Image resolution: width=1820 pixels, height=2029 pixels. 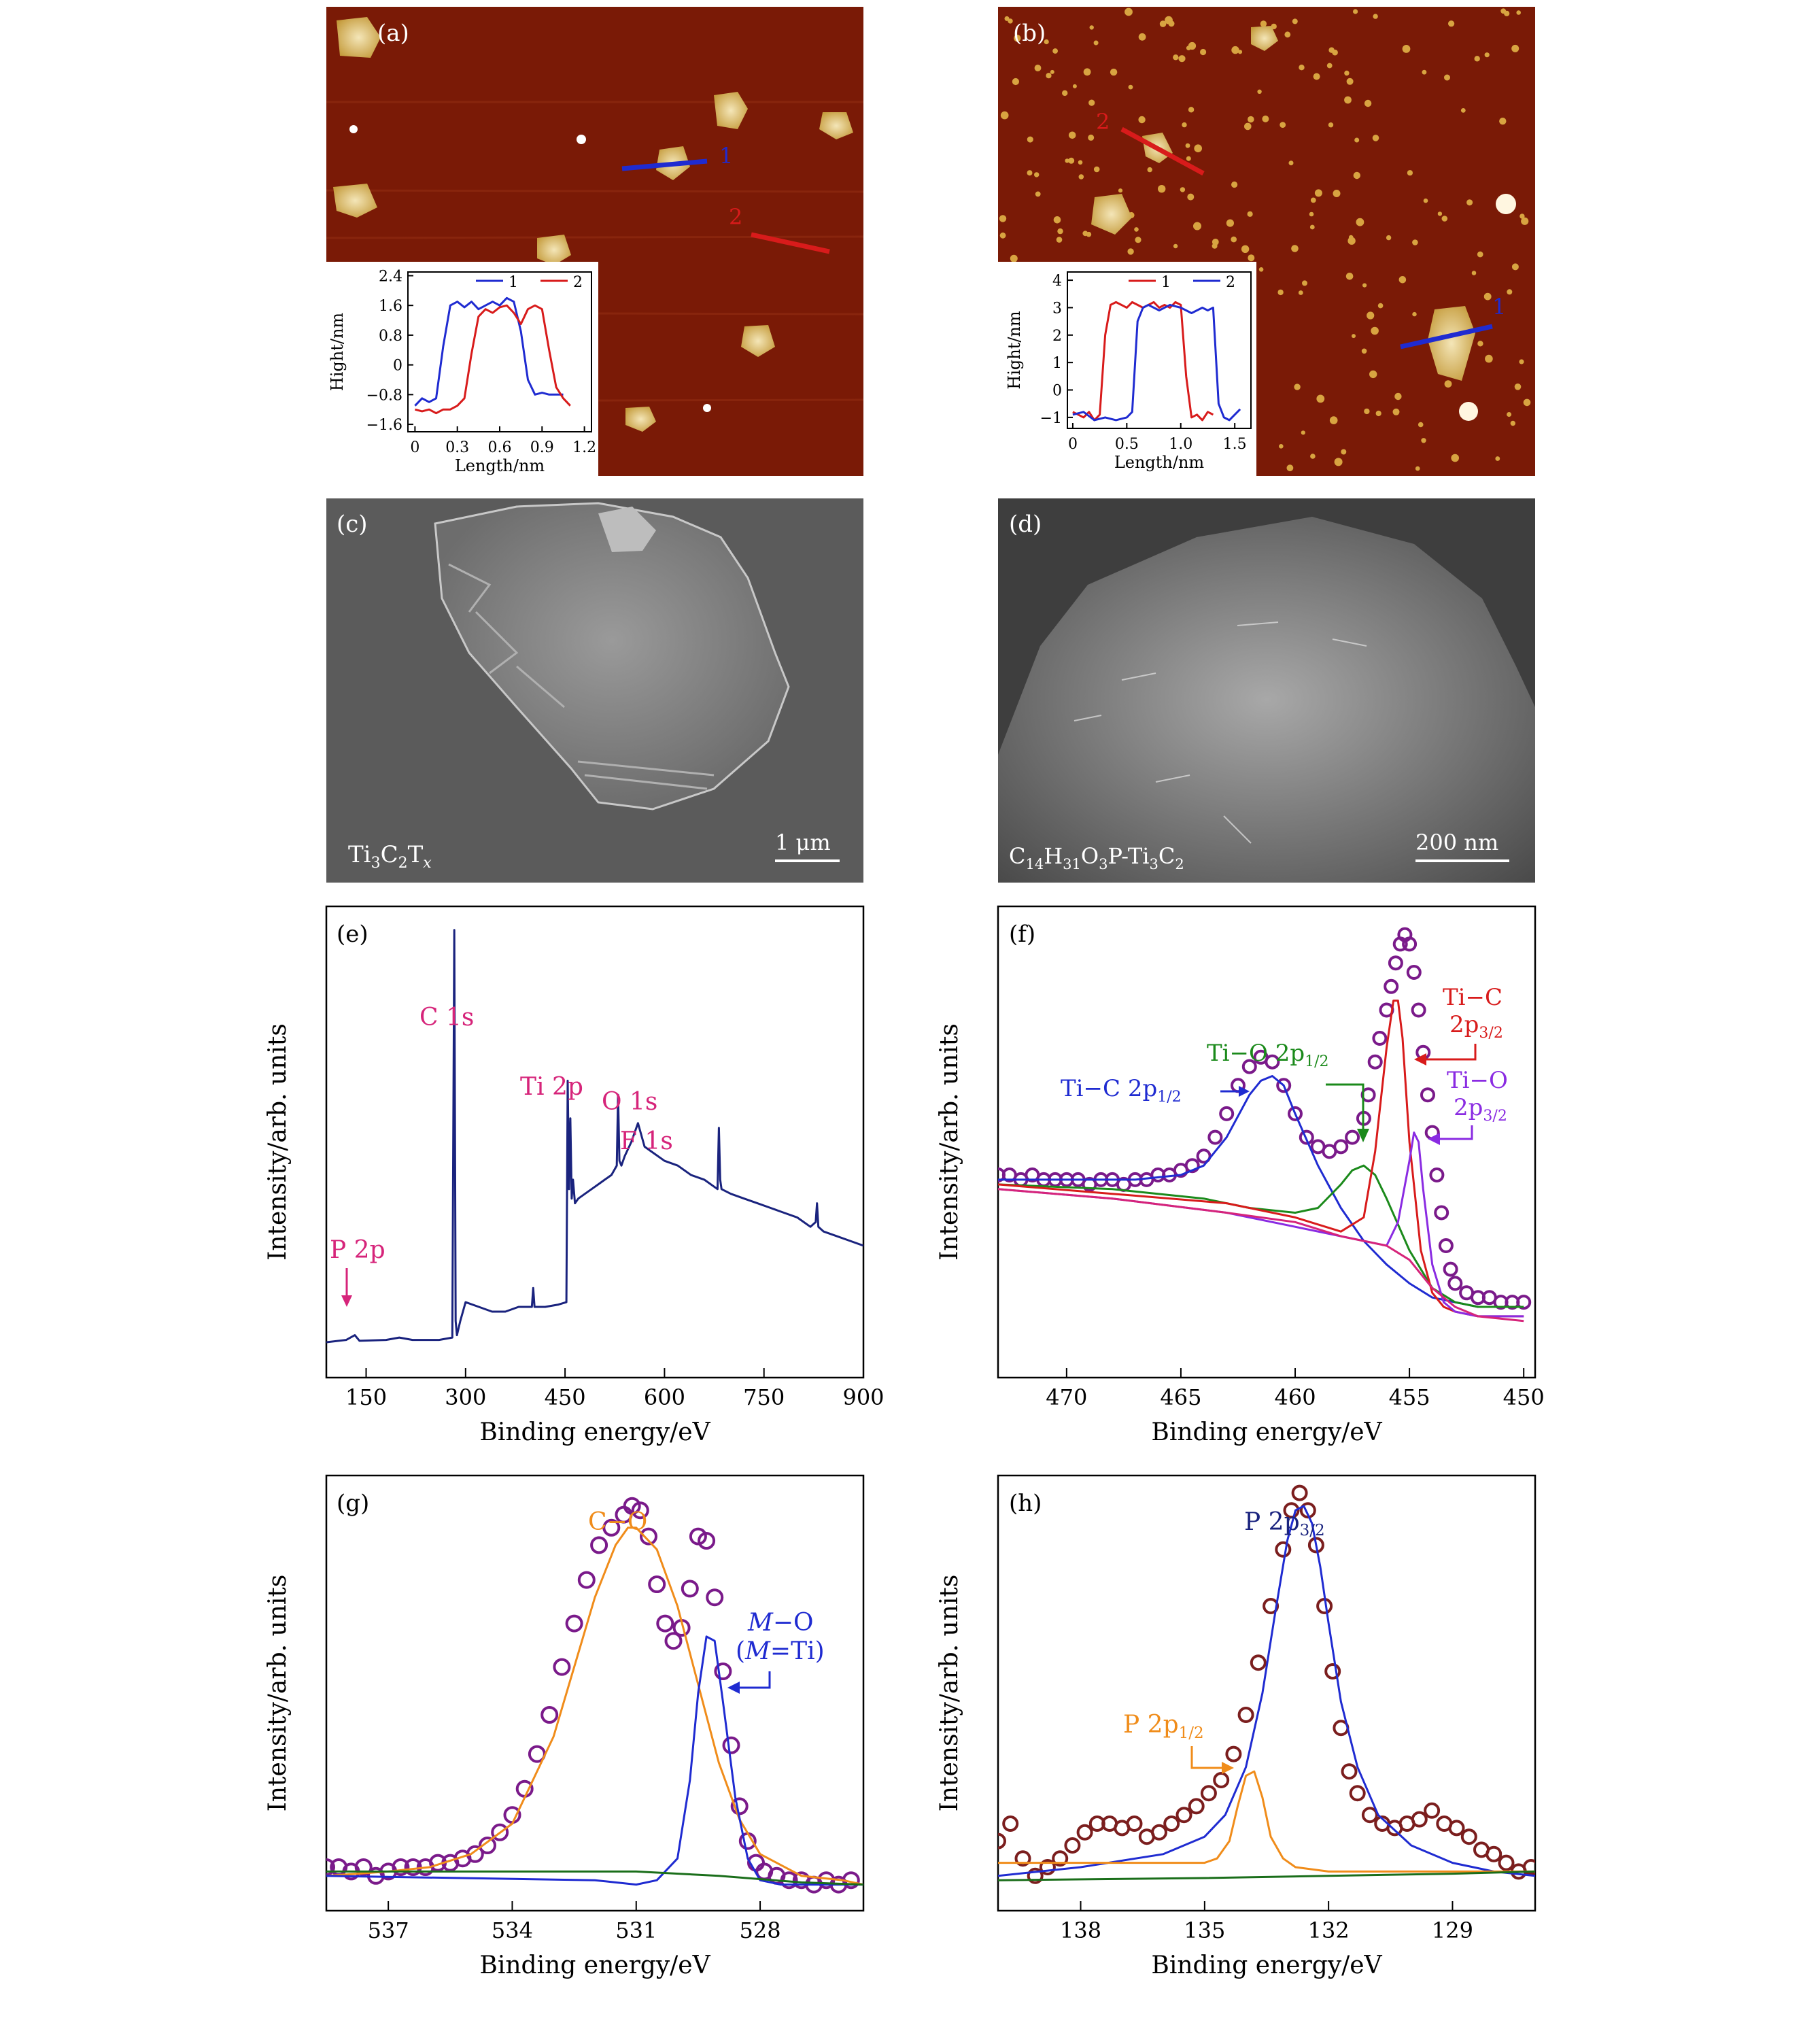 What do you see at coordinates (594, 1136) in the screenshot?
I see `series-group` at bounding box center [594, 1136].